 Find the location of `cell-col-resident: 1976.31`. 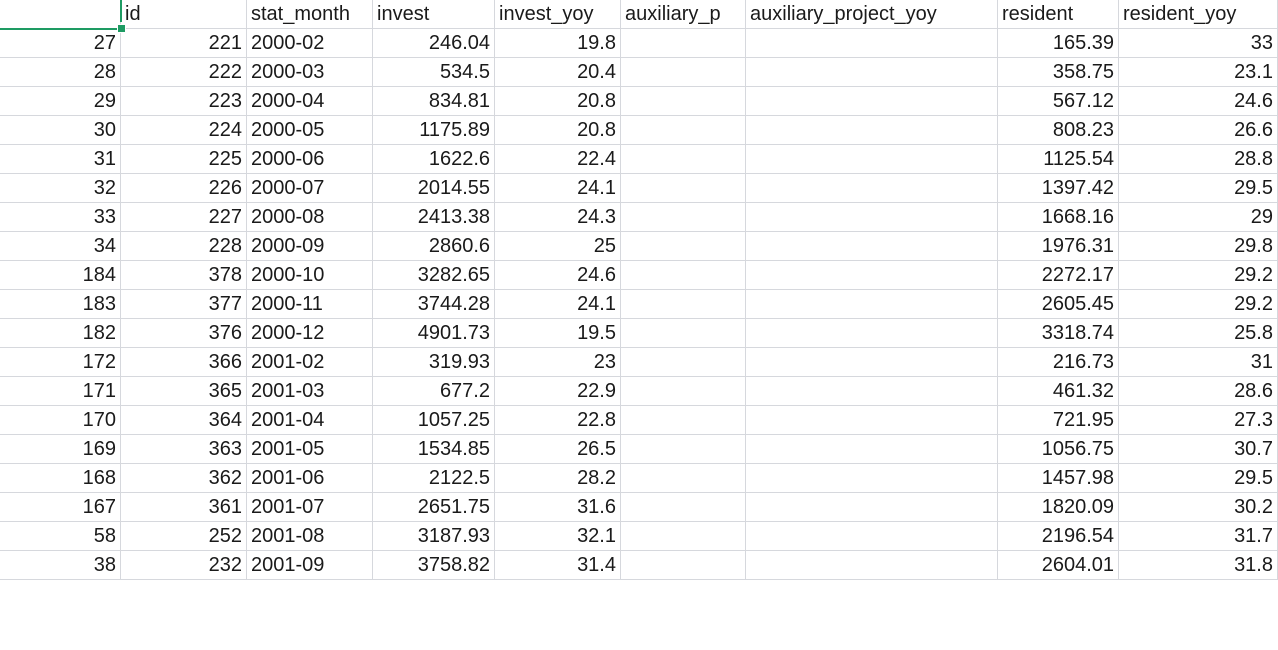

cell-col-resident: 1976.31 is located at coordinates (1058, 246).